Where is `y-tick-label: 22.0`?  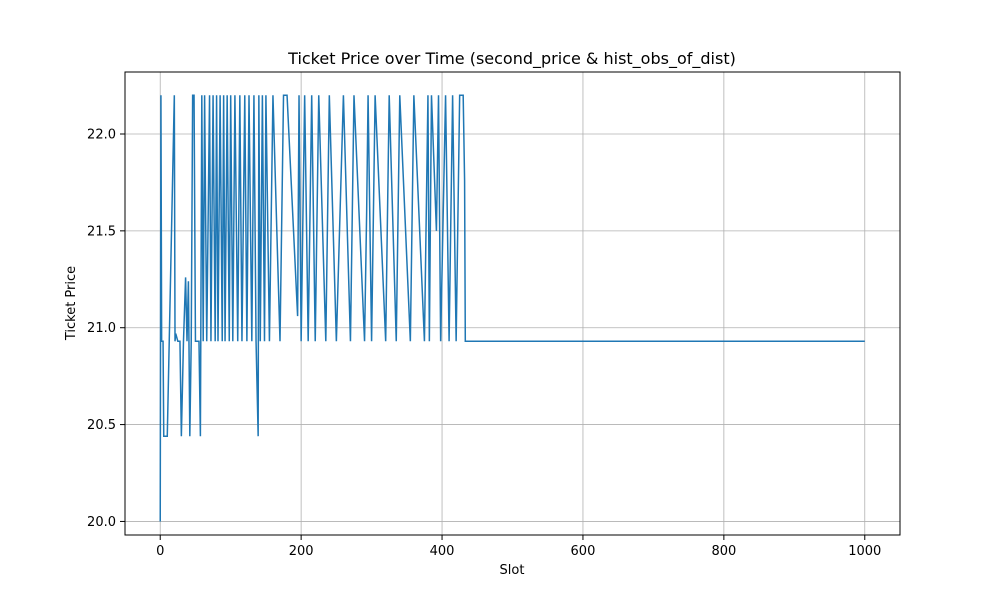
y-tick-label: 22.0 is located at coordinates (101, 134).